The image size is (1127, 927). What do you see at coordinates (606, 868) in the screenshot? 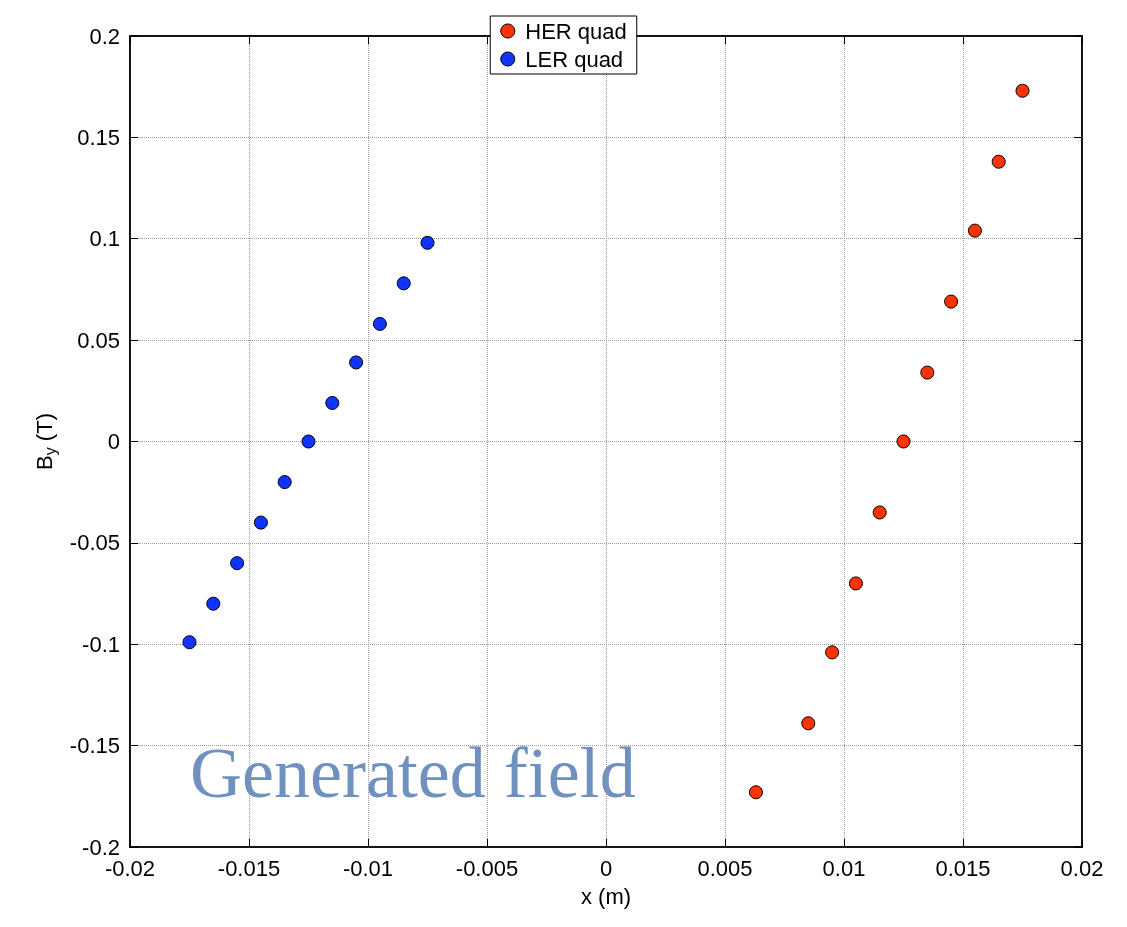
I see `x-tick-label: 0` at bounding box center [606, 868].